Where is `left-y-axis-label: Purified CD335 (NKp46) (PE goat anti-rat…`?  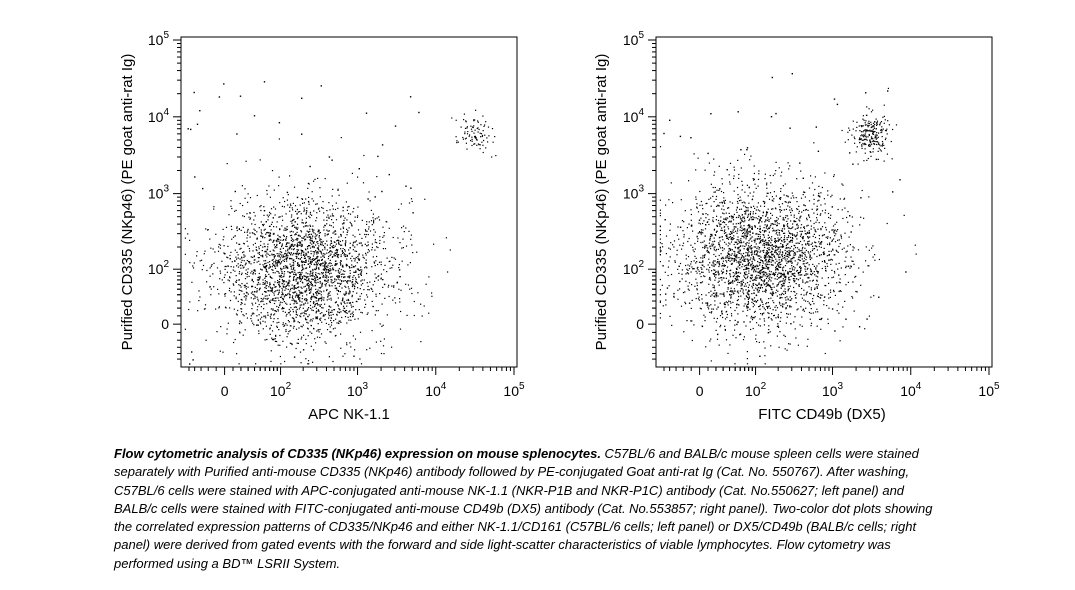
left-y-axis-label: Purified CD335 (NKp46) (PE goat anti-rat… is located at coordinates (127, 202).